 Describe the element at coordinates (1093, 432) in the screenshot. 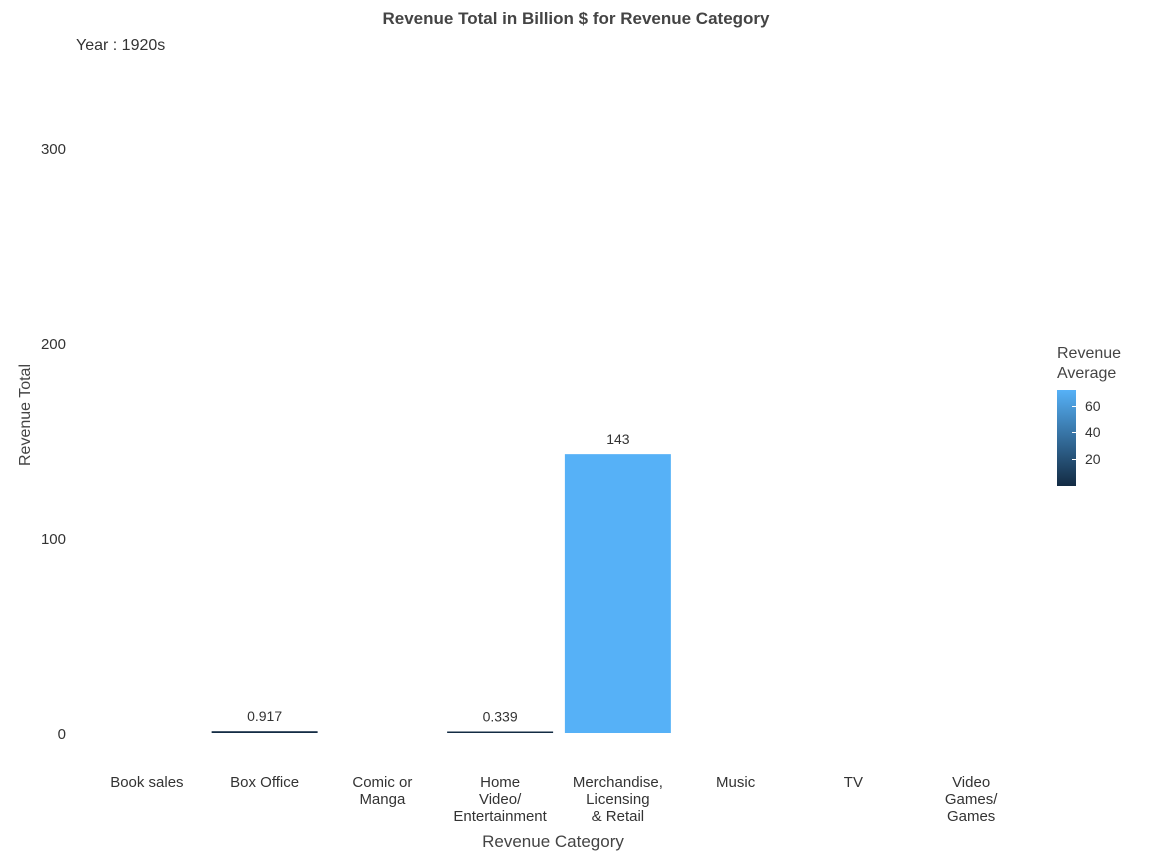

I see `legend-tick-label: 40` at that location.